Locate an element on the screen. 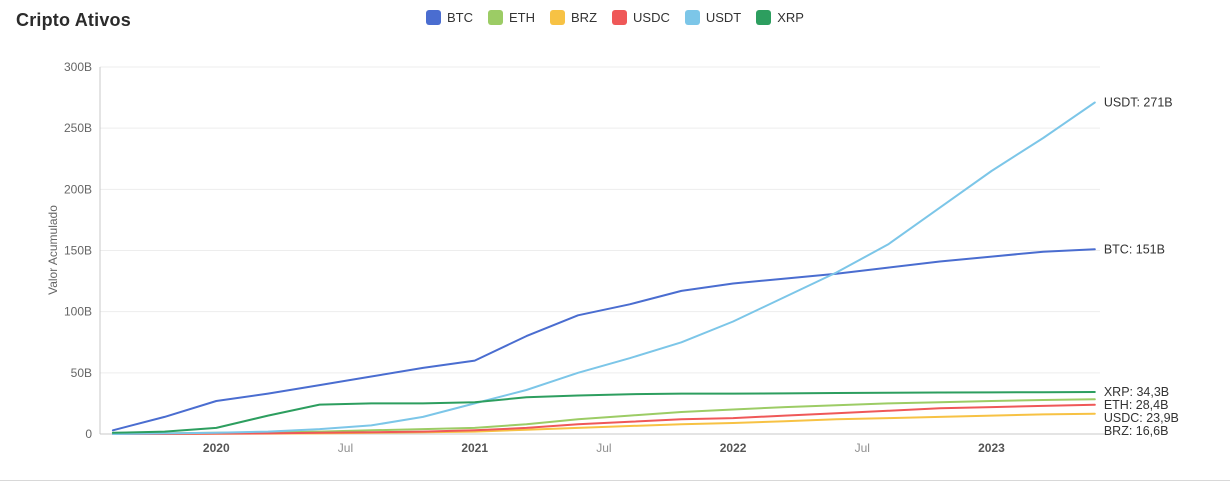  series-end-label-usdc: USDC: 23,9B is located at coordinates (1141, 418).